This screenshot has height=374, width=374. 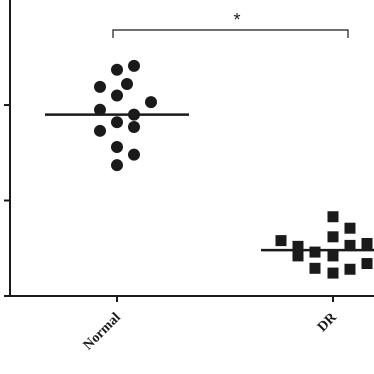 What do you see at coordinates (236, 20) in the screenshot?
I see `annotation: *` at bounding box center [236, 20].